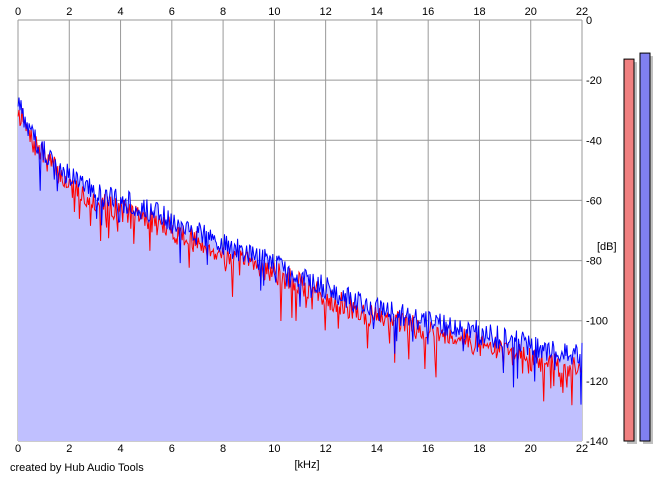  Describe the element at coordinates (120, 449) in the screenshot. I see `x-tick-label-bottom: 4` at that location.